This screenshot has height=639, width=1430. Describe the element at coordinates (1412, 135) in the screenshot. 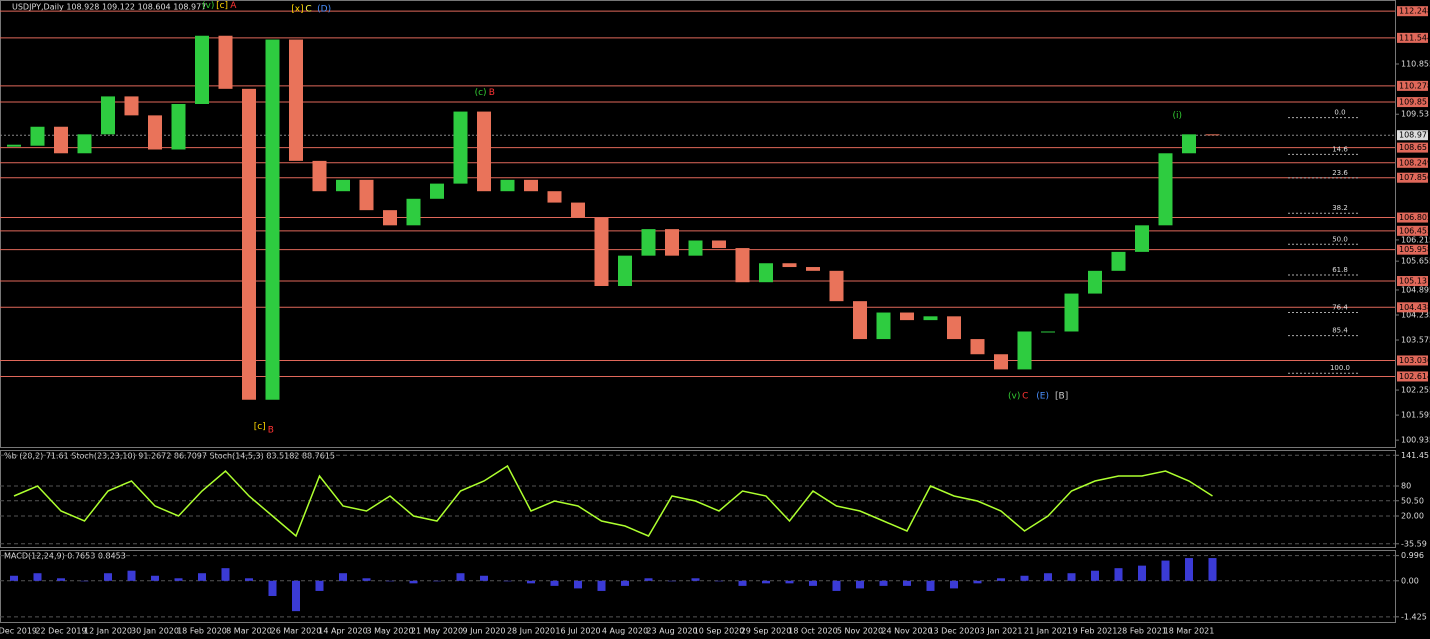

I see `current-price-box` at that location.